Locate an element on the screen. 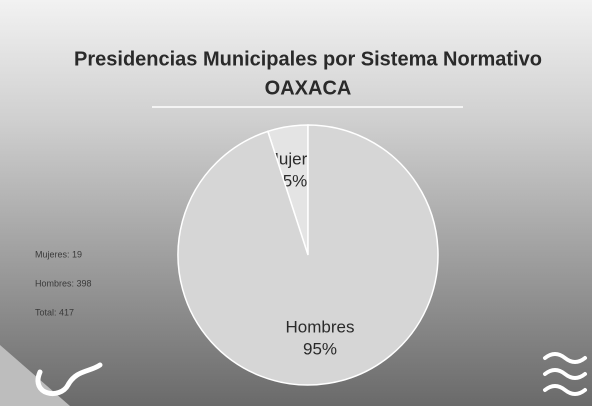 The width and height of the screenshot is (592, 406). slice-value-label: 95% is located at coordinates (320, 348).